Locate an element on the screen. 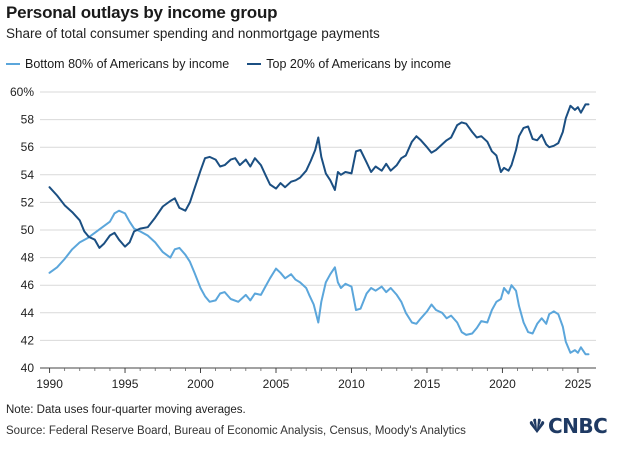 This screenshot has height=449, width=626. x-tick-label: 2015 is located at coordinates (427, 384).